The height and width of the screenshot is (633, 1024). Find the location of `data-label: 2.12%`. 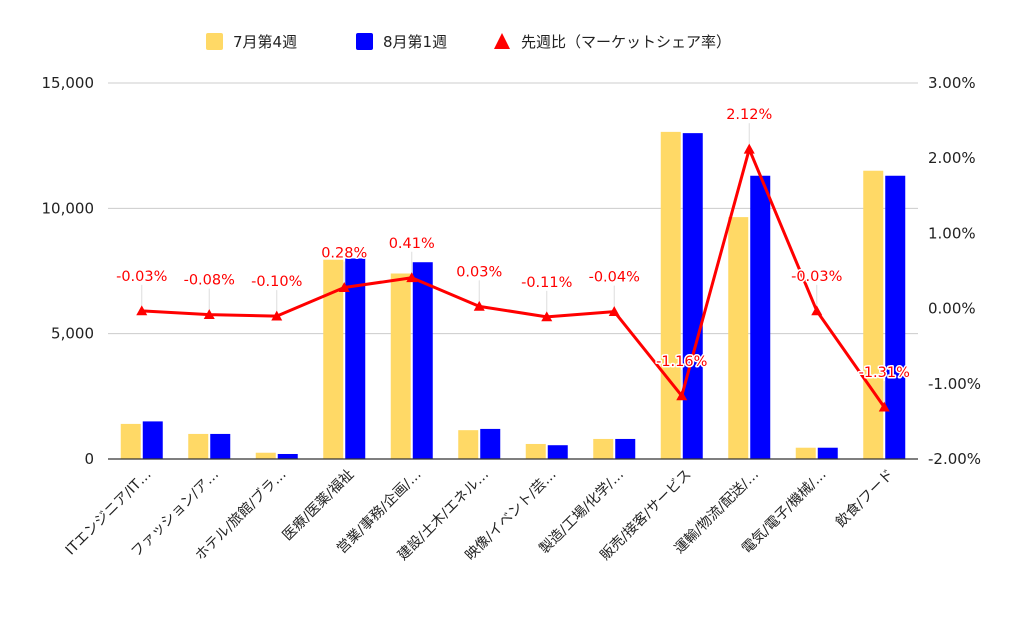

data-label: 2.12% is located at coordinates (749, 115).